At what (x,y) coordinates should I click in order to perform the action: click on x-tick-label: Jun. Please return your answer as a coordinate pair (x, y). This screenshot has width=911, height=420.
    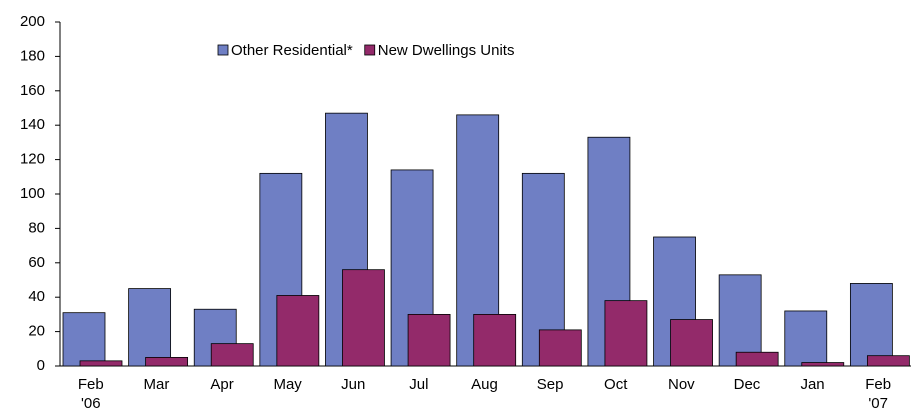
    Looking at the image, I should click on (353, 384).